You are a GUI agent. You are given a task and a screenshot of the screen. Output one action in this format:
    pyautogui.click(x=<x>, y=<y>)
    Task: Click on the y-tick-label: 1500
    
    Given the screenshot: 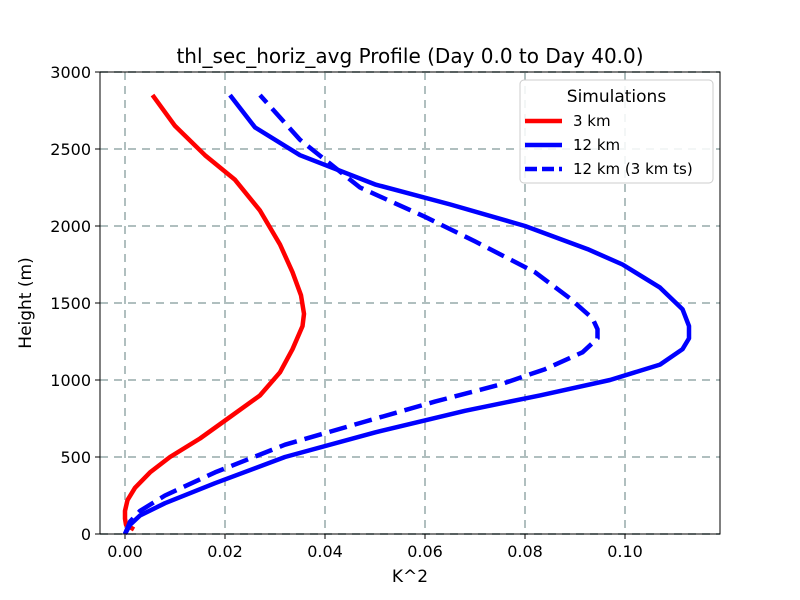 What is the action you would take?
    pyautogui.click(x=70, y=303)
    